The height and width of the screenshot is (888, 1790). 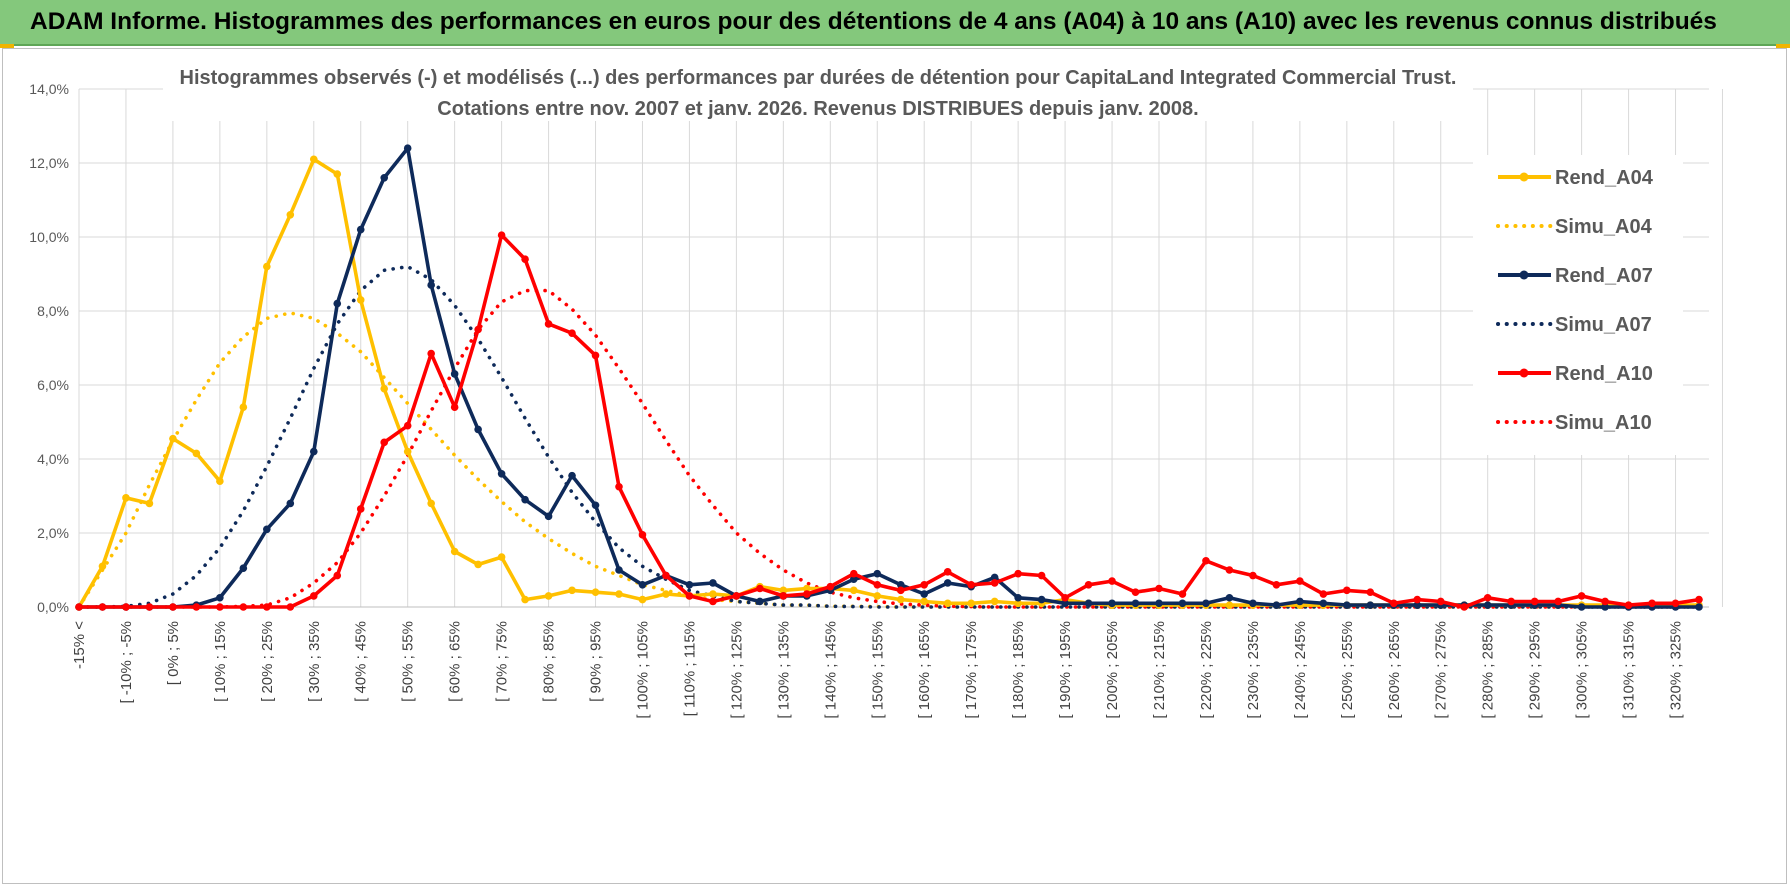 What do you see at coordinates (455, 661) in the screenshot?
I see `x-tick-label: [ 60% ; 65%` at bounding box center [455, 661].